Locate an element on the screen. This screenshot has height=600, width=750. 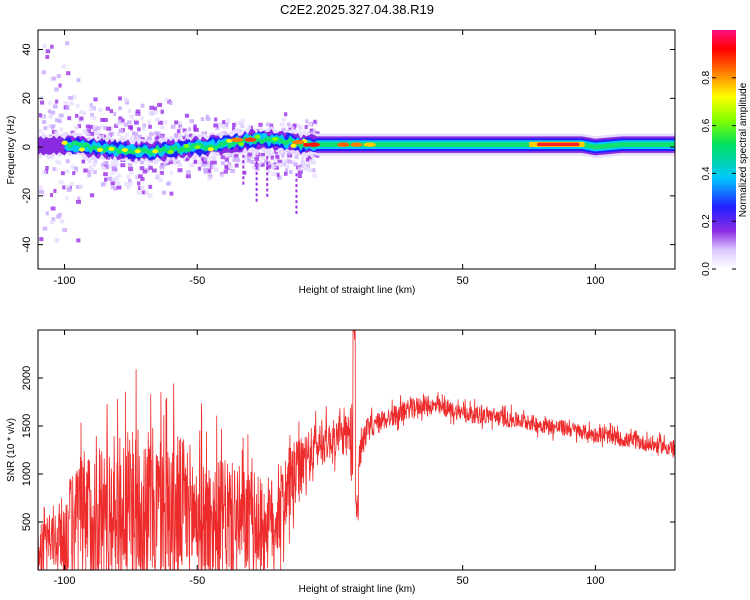
y-tick-label: -20 is located at coordinates (27, 196).